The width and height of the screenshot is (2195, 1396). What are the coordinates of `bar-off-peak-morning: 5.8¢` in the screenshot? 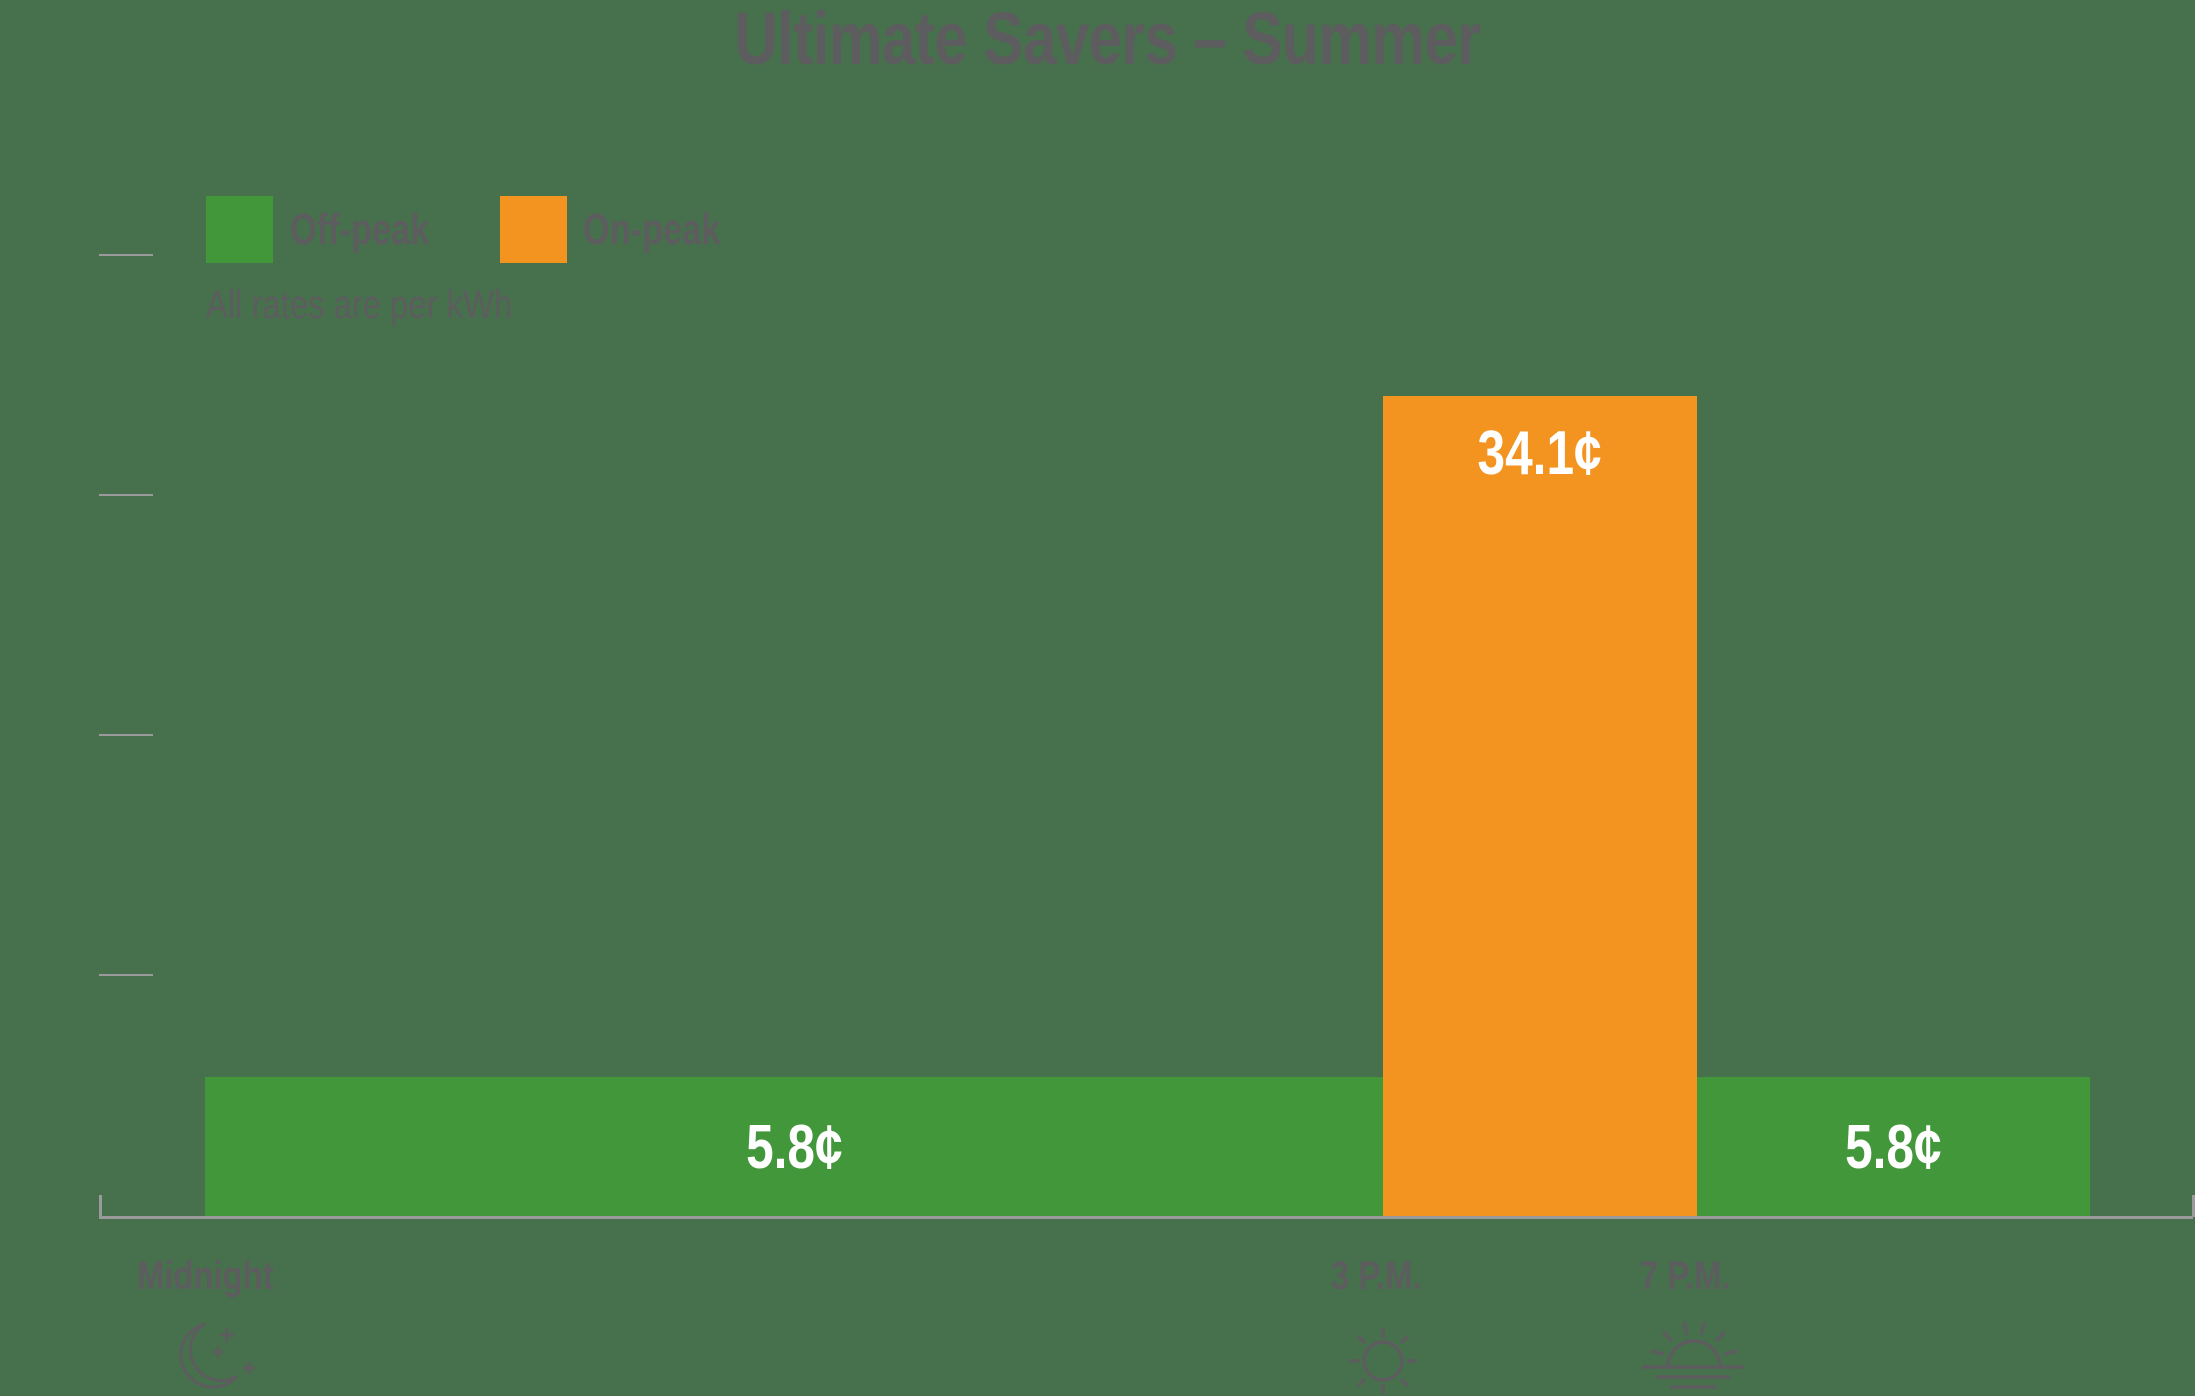 It's located at (794, 1147).